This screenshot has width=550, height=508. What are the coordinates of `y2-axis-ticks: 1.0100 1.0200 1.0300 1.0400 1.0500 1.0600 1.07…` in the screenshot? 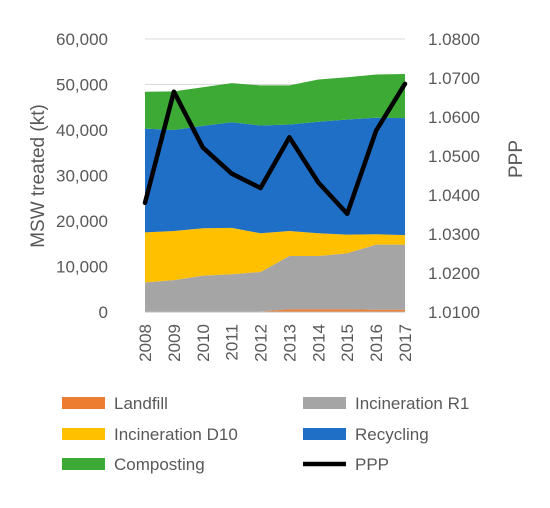 It's located at (454, 176).